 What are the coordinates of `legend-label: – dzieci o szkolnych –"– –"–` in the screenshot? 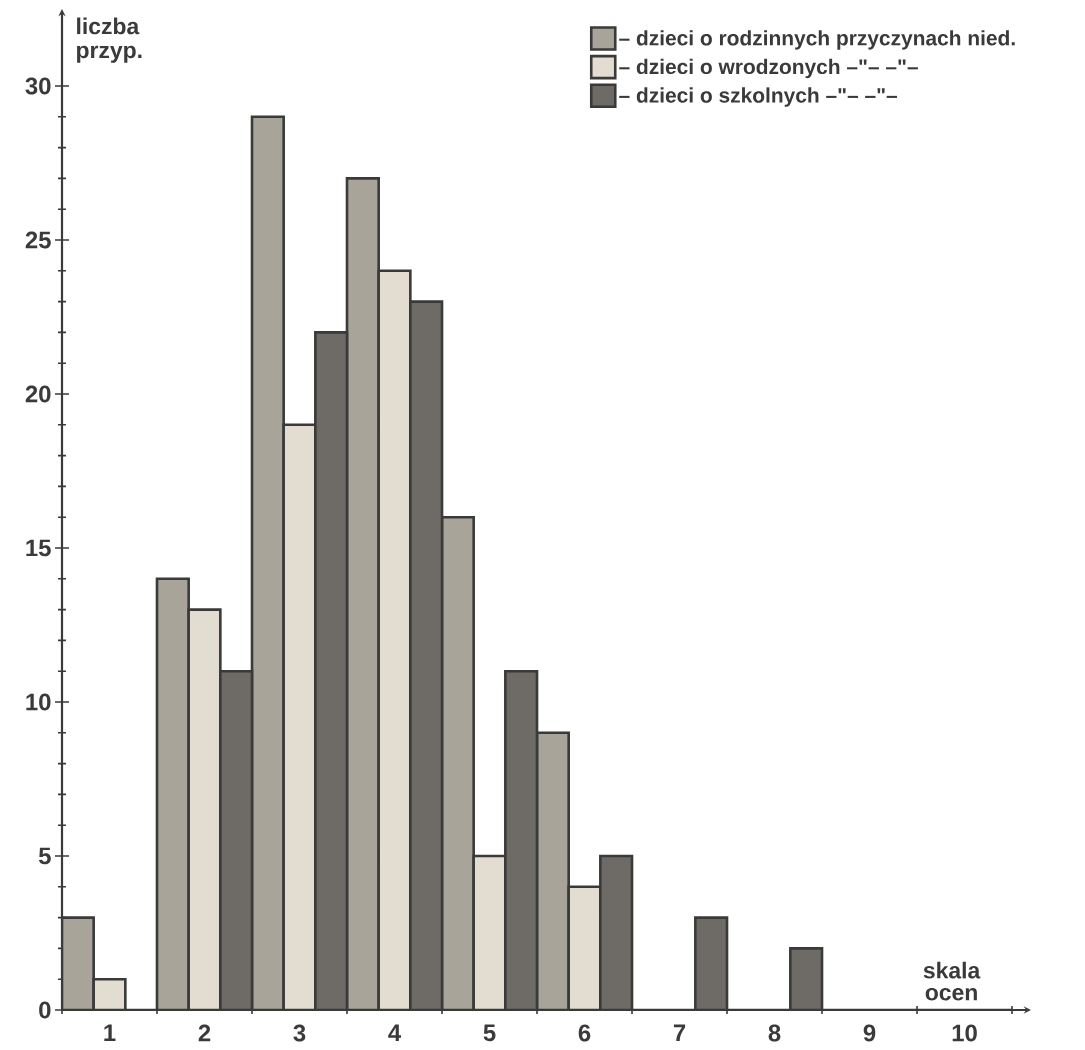 It's located at (758, 97).